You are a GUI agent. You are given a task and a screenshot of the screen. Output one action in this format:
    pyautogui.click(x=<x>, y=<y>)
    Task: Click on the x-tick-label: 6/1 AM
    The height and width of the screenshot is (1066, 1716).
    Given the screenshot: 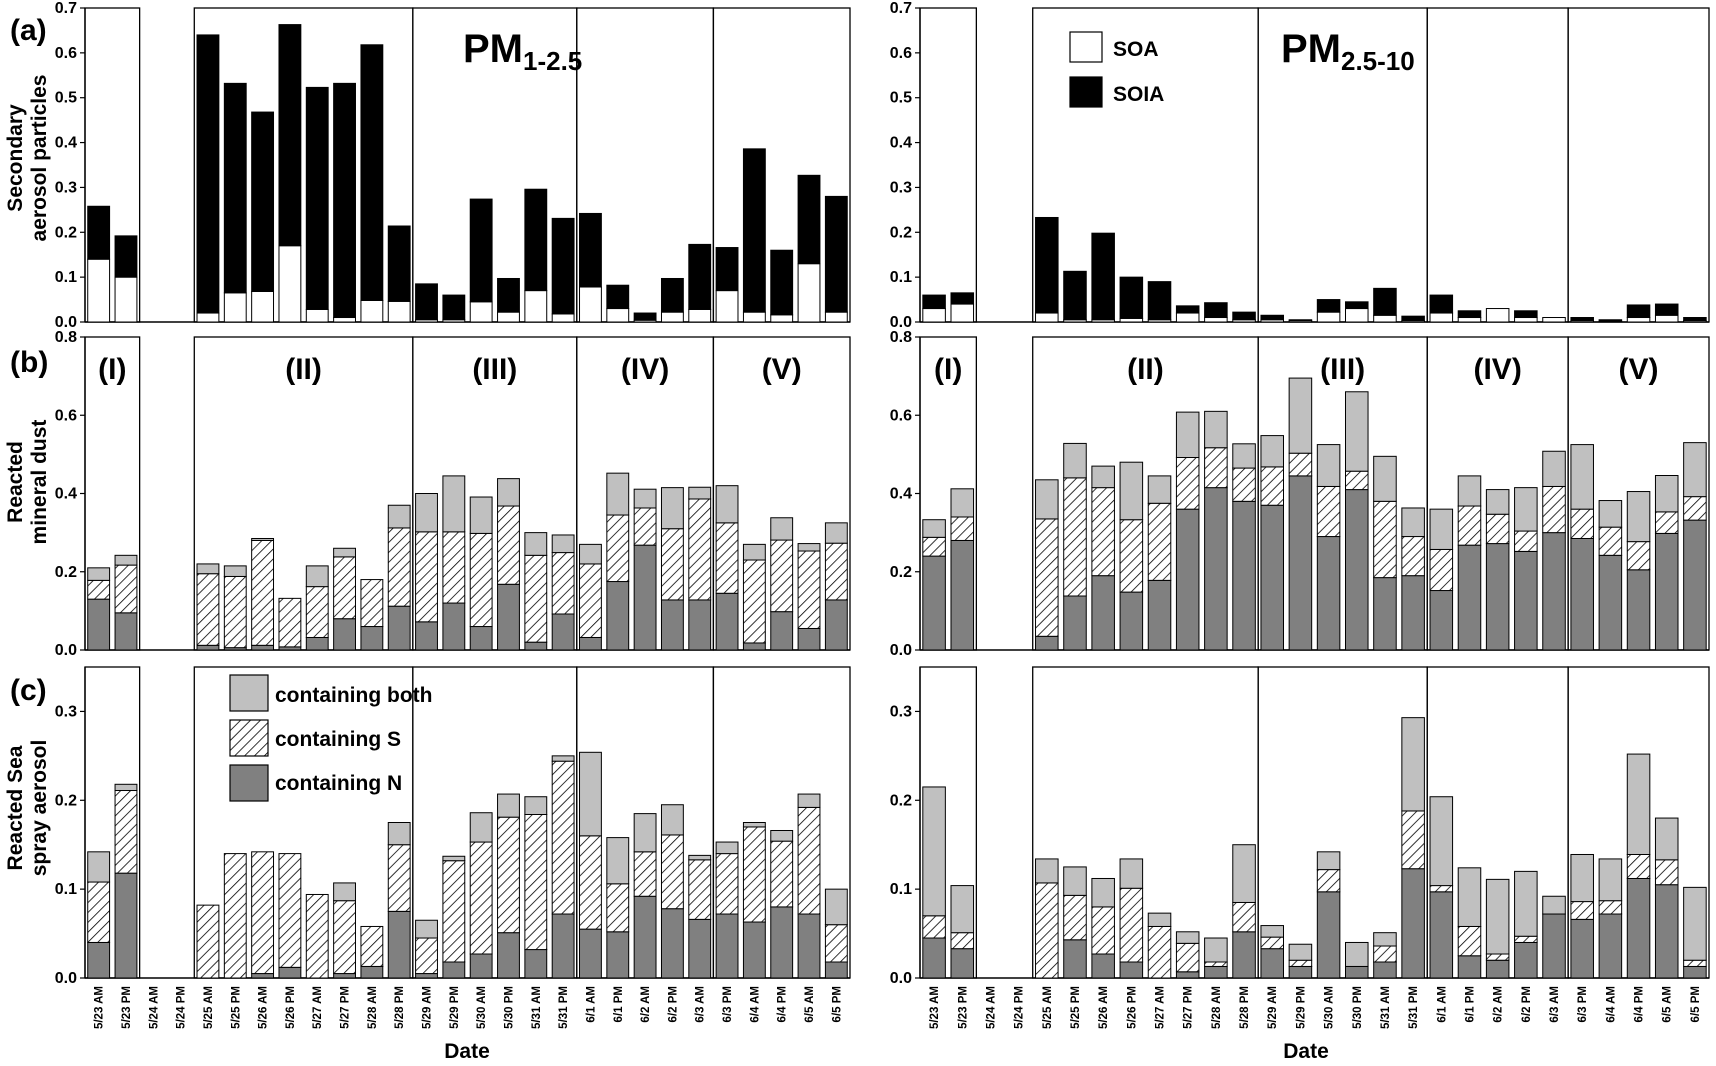 What is the action you would take?
    pyautogui.click(x=1442, y=1004)
    